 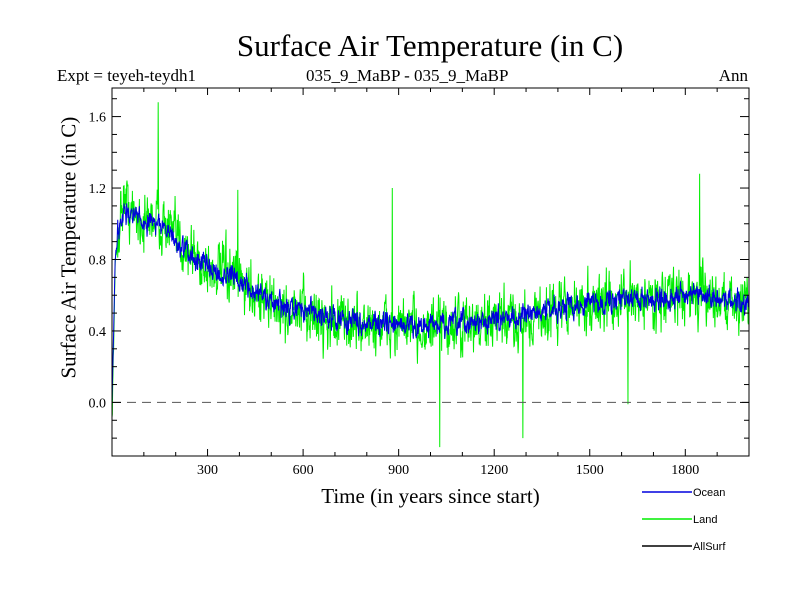 I want to click on x-tick-label: 600, so click(x=303, y=470).